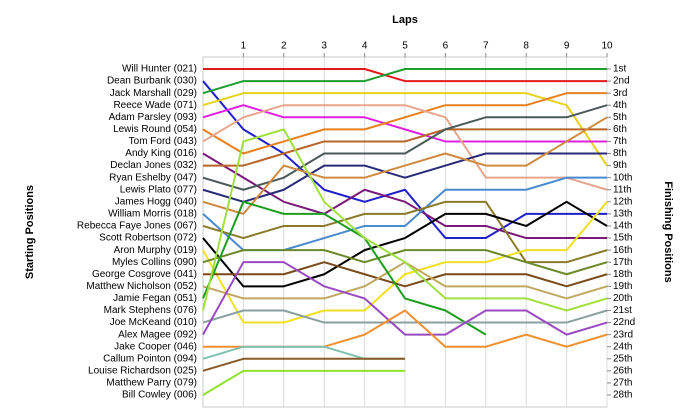  Describe the element at coordinates (620, 69) in the screenshot. I see `y2-tick-label: 1st` at that location.